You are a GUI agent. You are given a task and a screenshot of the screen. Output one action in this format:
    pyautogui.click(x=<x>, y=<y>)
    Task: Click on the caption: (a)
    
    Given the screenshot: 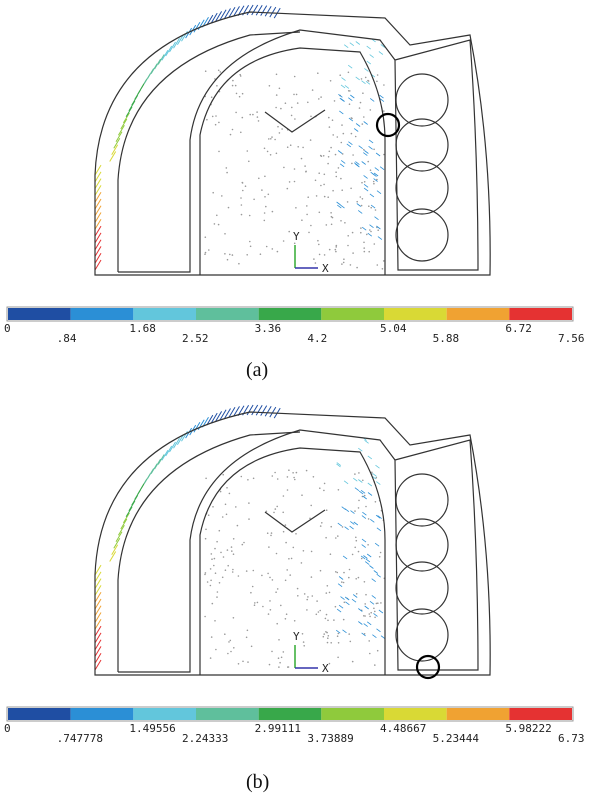 What is the action you would take?
    pyautogui.click(x=257, y=370)
    